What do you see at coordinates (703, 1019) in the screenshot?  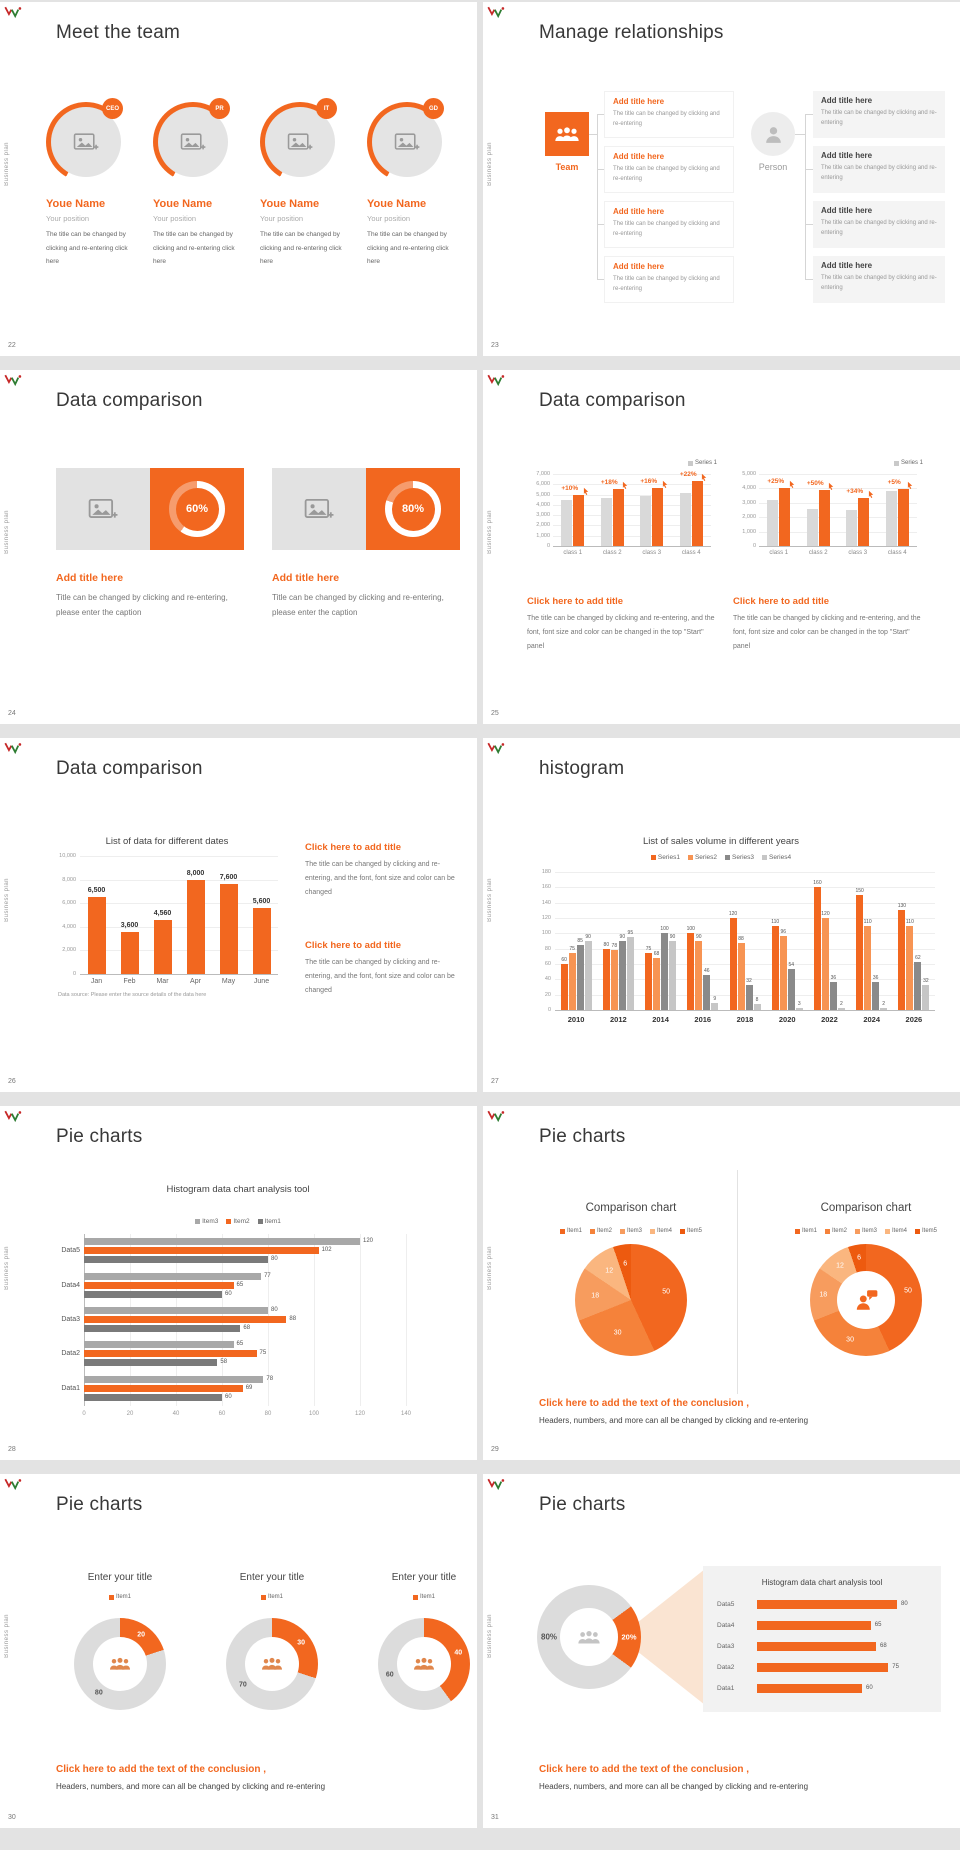 I see `x-tick-label: 2016` at bounding box center [703, 1019].